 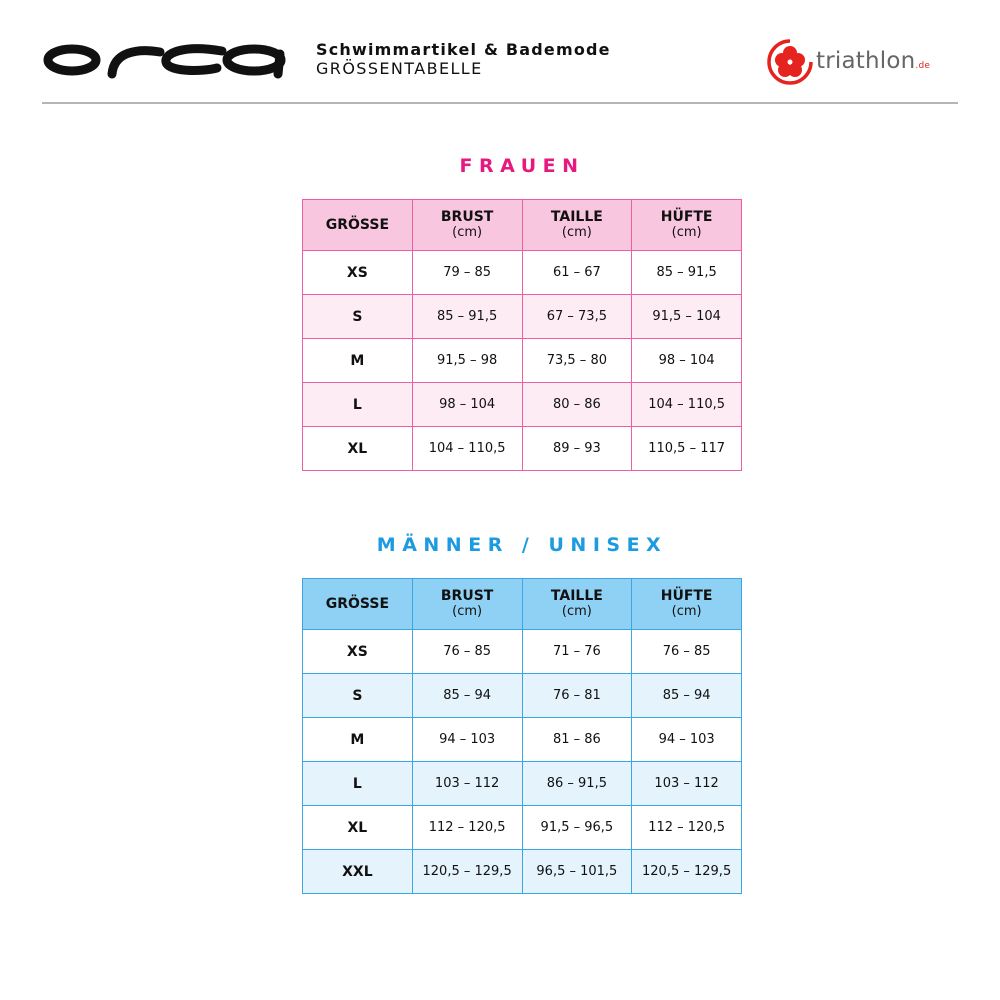 I want to click on measurement-cell: 91,5 – 96,5, so click(x=577, y=827).